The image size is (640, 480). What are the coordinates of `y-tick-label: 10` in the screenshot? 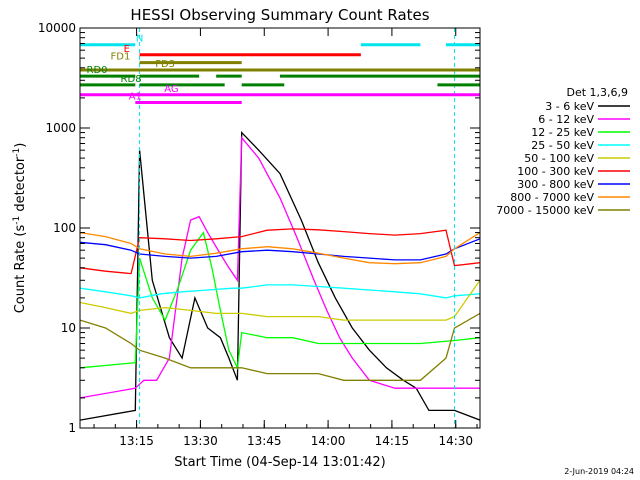 It's located at (68, 328).